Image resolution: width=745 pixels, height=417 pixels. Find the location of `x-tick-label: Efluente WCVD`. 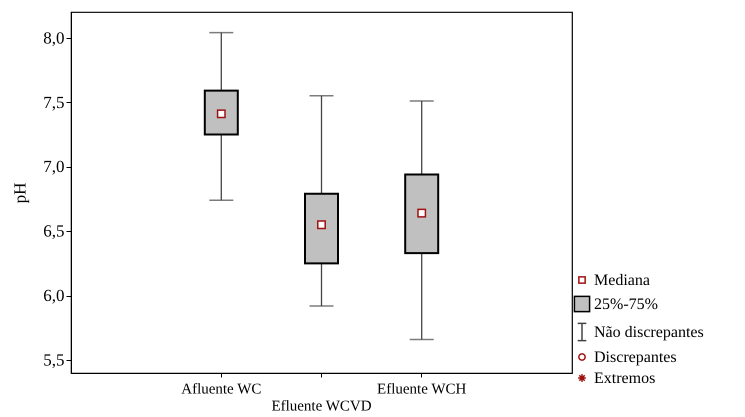

x-tick-label: Efluente WCVD is located at coordinates (321, 406).